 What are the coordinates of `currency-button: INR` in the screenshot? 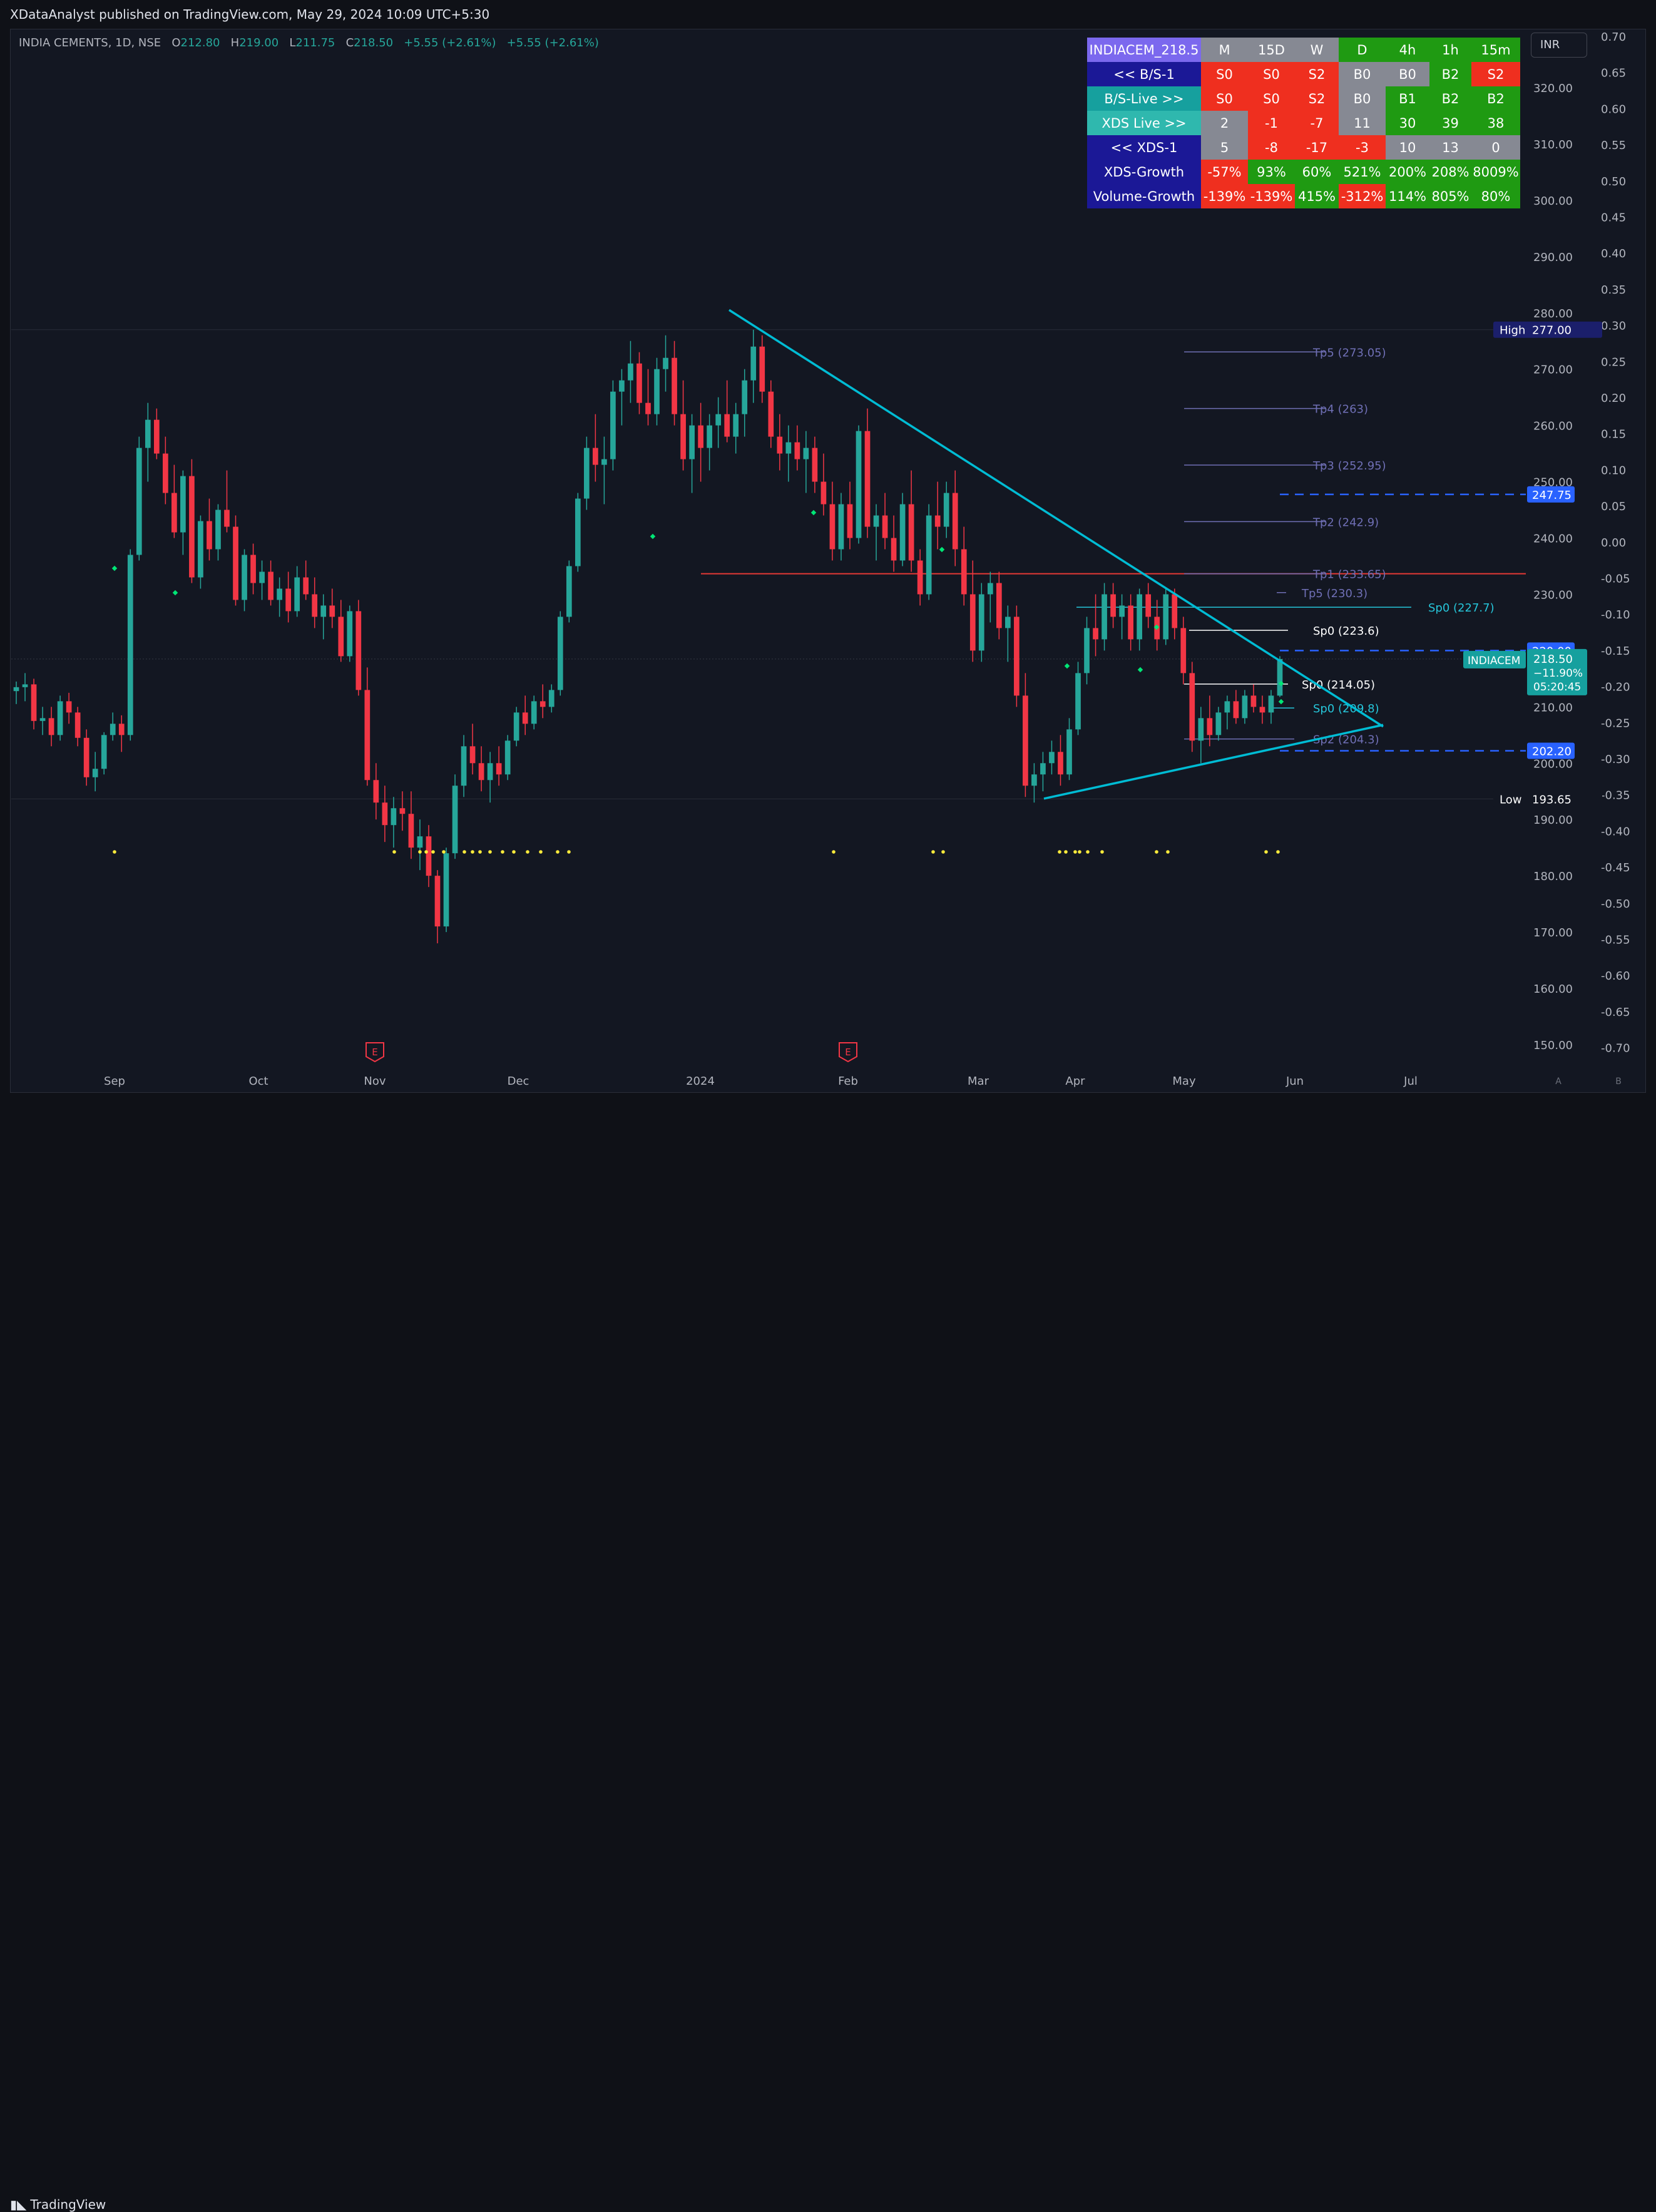 It's located at (1559, 46).